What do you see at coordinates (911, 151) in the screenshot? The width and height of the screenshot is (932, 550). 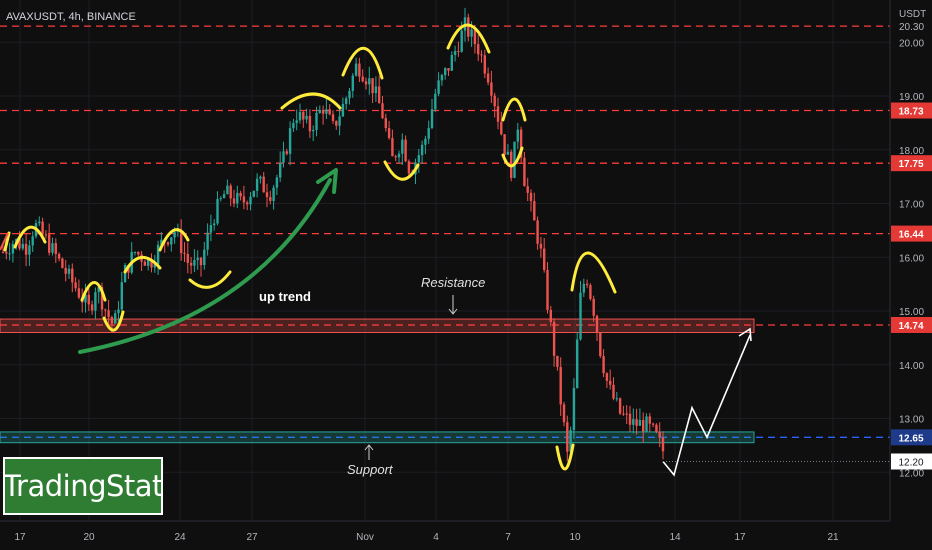 I see `y-tick-label: 18.00` at bounding box center [911, 151].